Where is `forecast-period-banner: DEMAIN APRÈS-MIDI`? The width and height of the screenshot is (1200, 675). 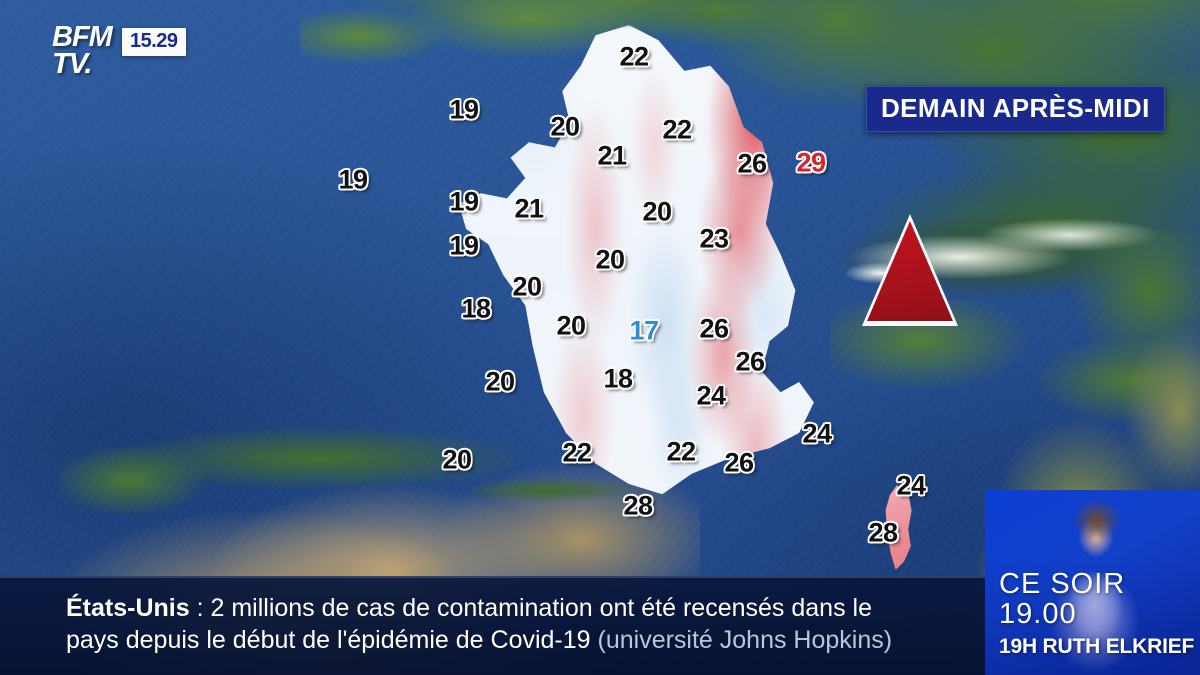 forecast-period-banner: DEMAIN APRÈS-MIDI is located at coordinates (1015, 109).